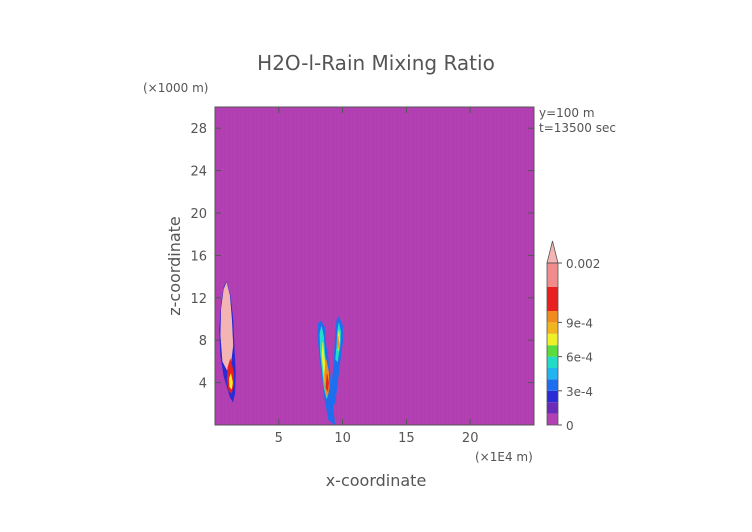 The image size is (752, 532). I want to click on data-regions, so click(281, 353).